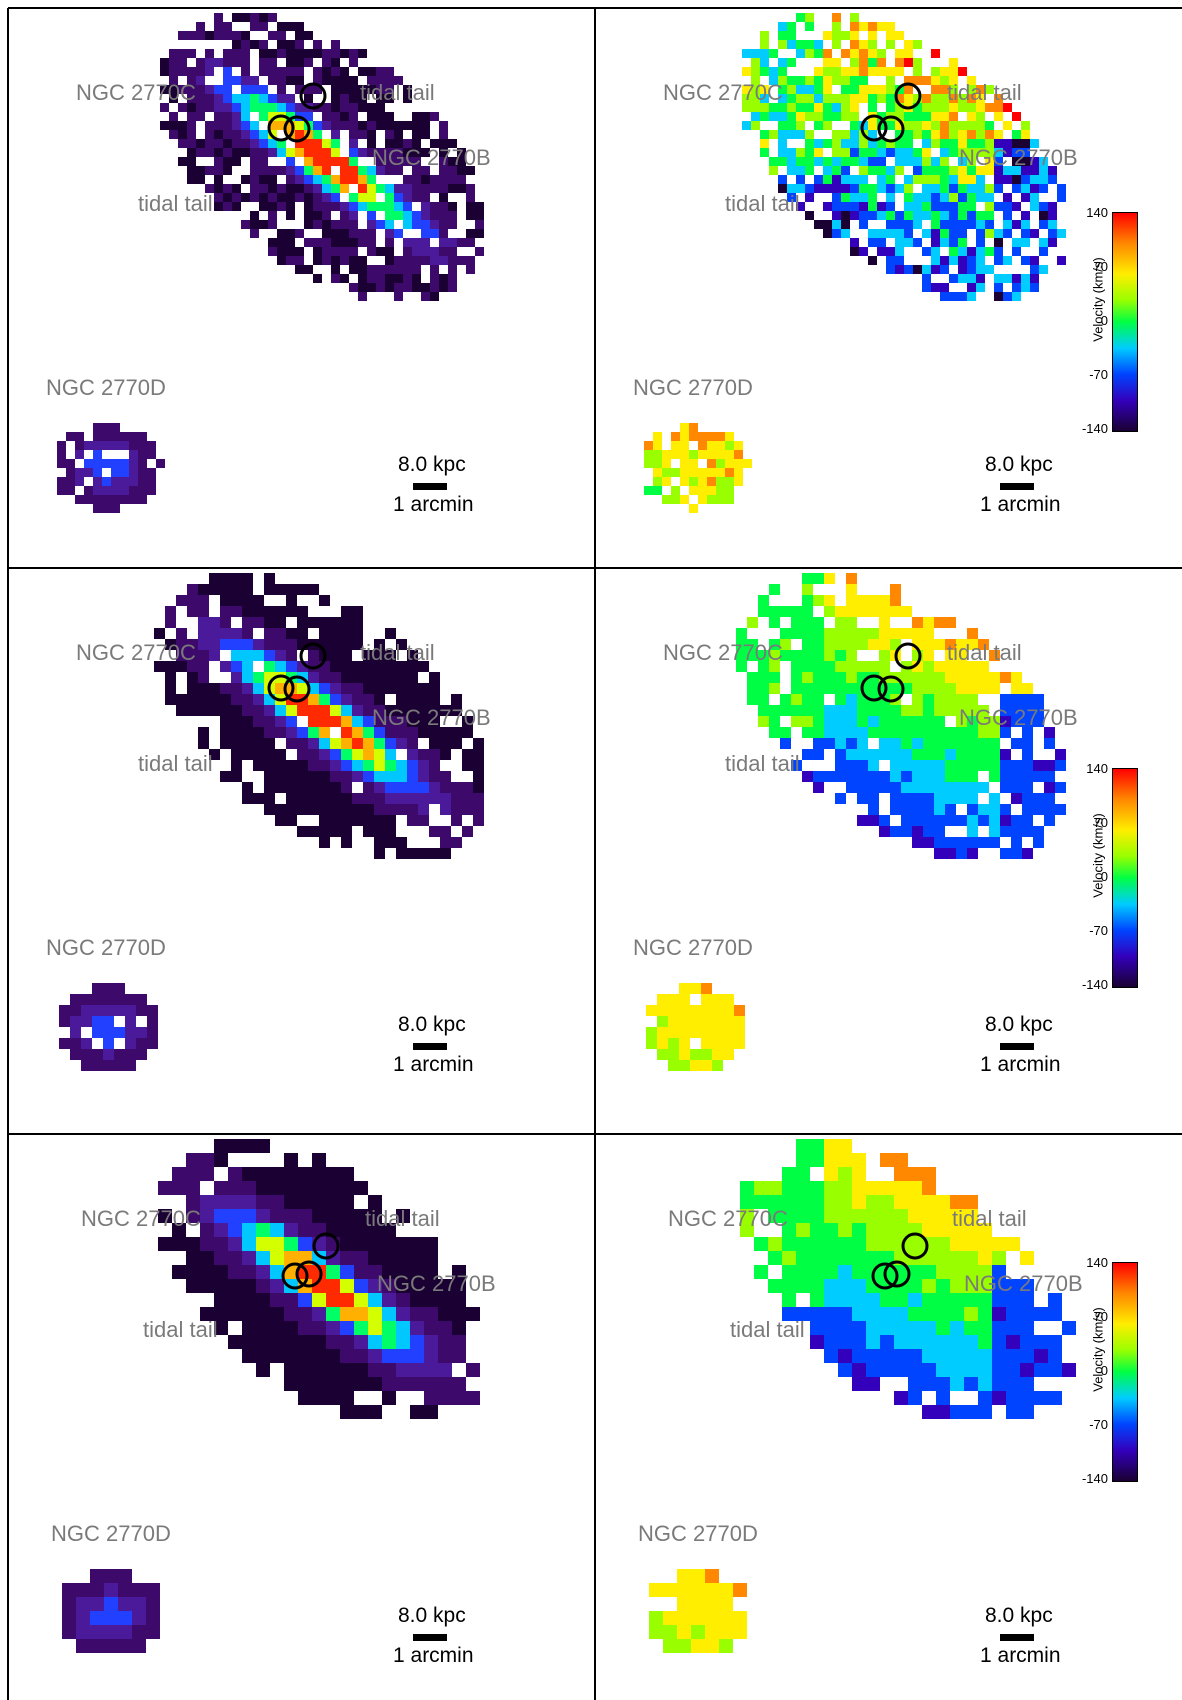 The height and width of the screenshot is (1700, 1182). Describe the element at coordinates (270, 263) in the screenshot. I see `hi-map-image` at that location.